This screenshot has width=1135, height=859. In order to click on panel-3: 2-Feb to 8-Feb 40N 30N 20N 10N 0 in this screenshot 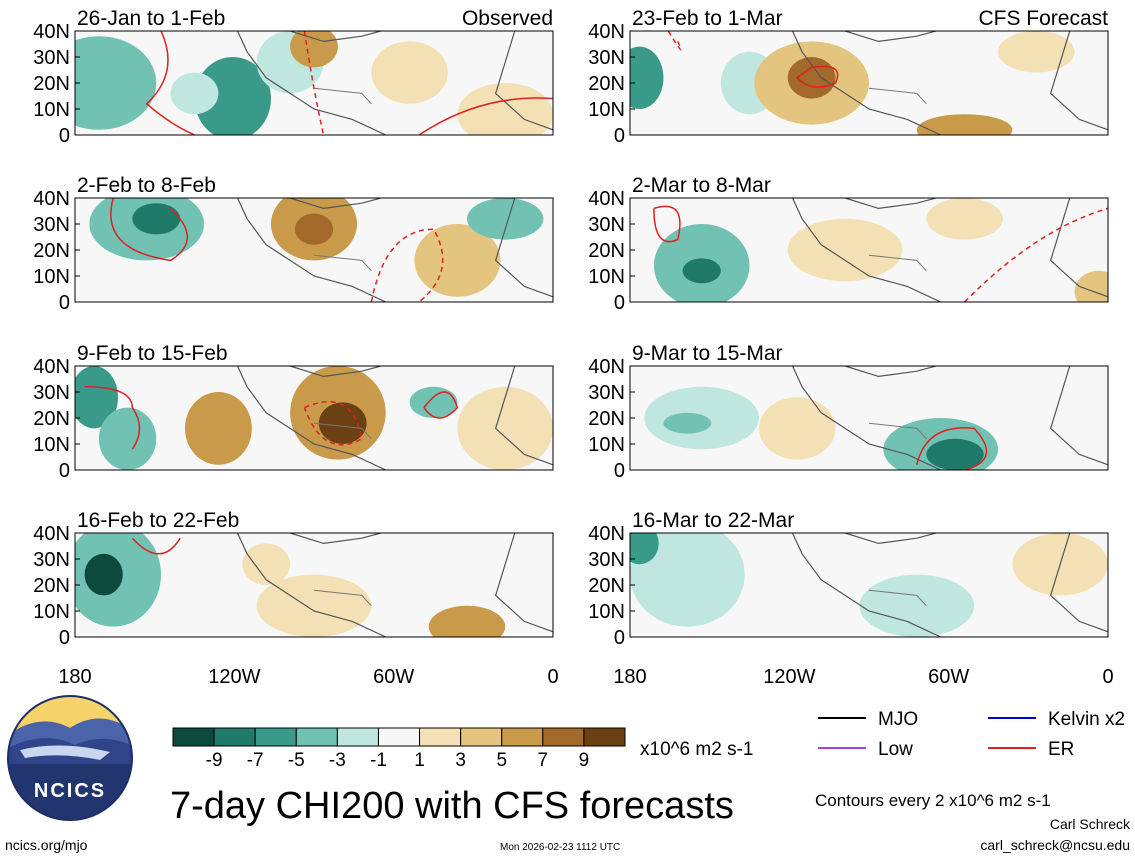, I will do `click(293, 244)`.